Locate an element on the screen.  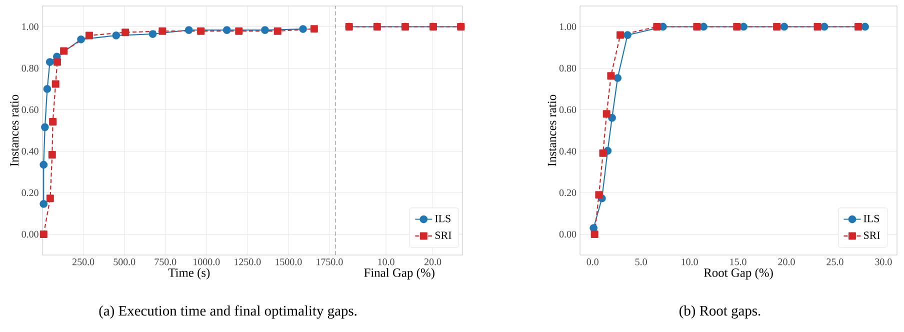
x-tick-label: 250.0 is located at coordinates (83, 262).